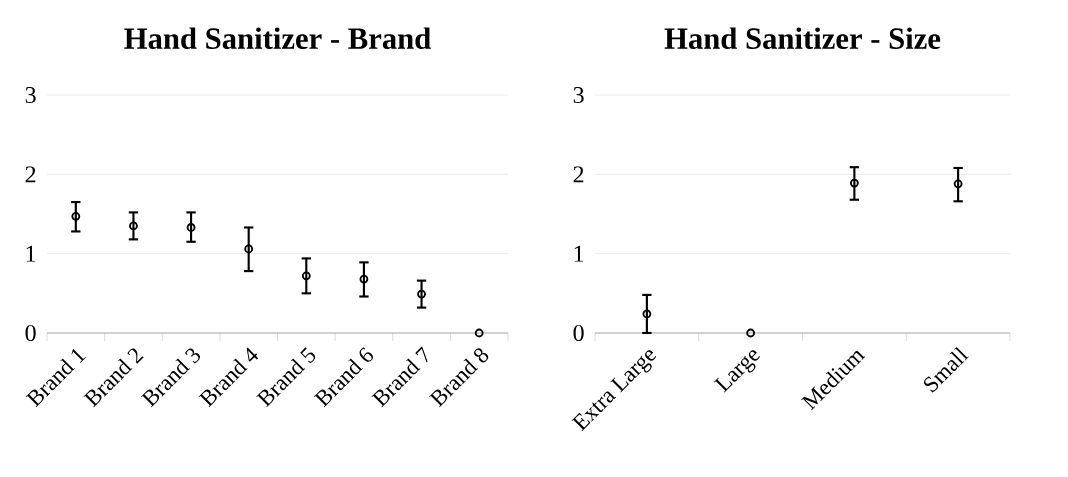 Image resolution: width=1068 pixels, height=477 pixels. I want to click on chart-title: Hand Sanitizer - Size, so click(802, 38).